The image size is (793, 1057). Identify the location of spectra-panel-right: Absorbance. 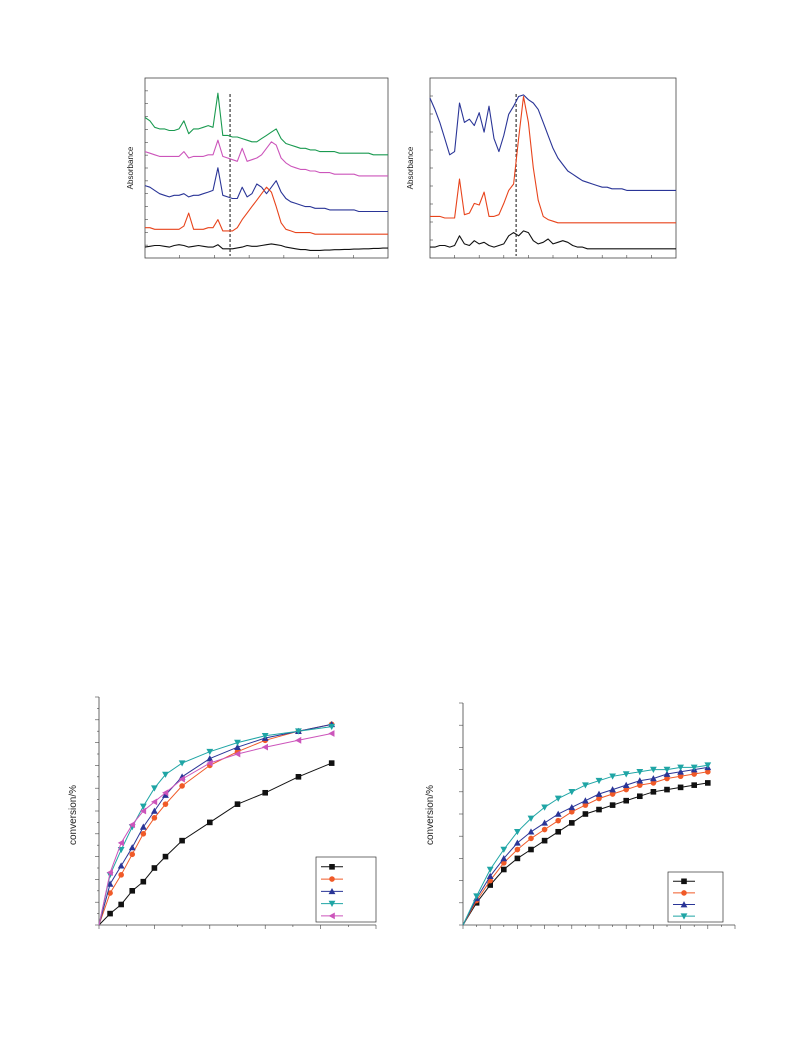
(541, 168).